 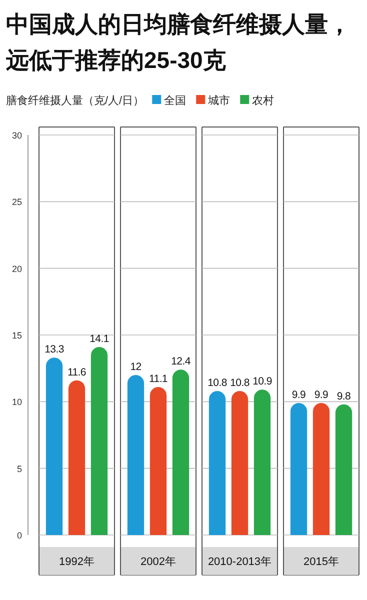 I want to click on y-tick-label: 0, so click(x=19, y=535).